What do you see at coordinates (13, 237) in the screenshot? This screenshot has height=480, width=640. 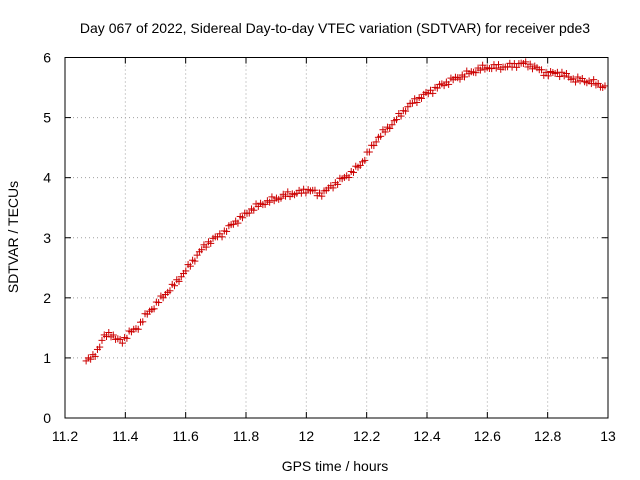 I see `y-axis-label: SDTVAR / TECUs` at bounding box center [13, 237].